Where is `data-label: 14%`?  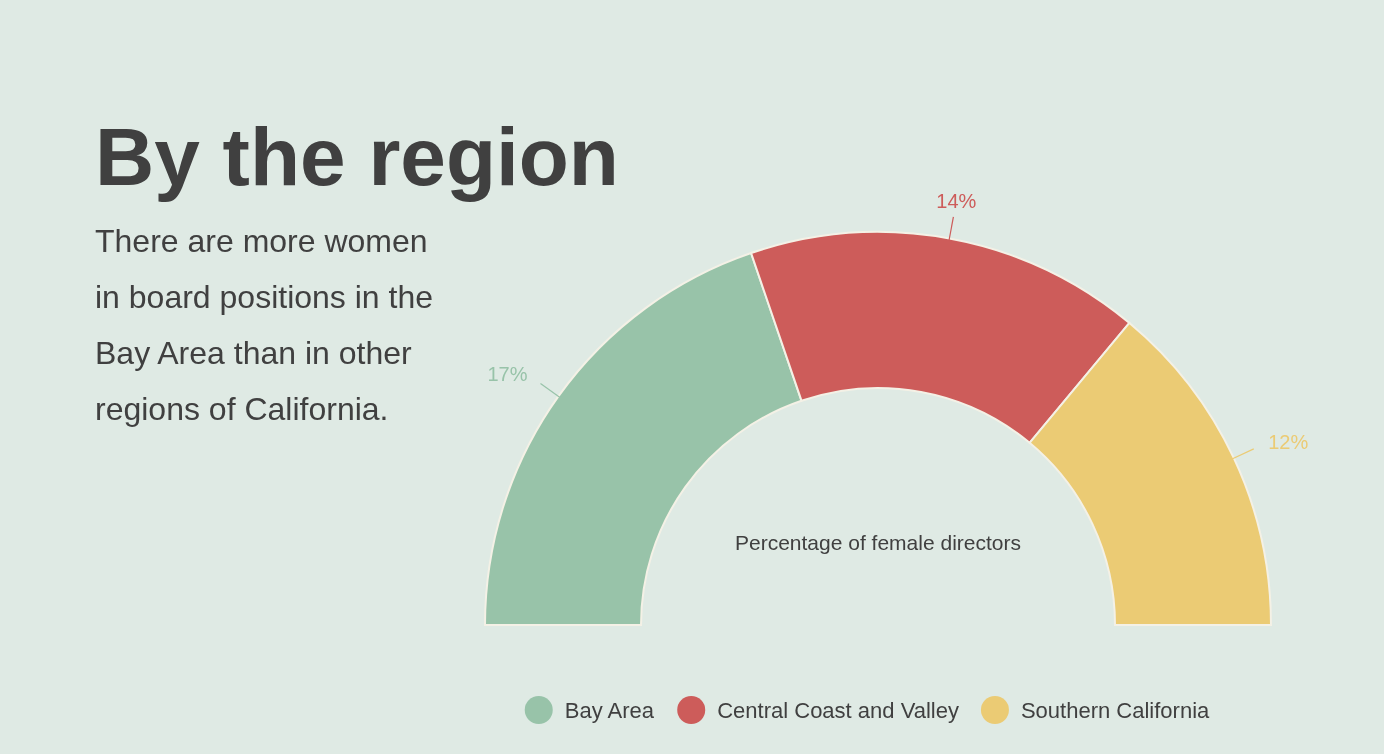
data-label: 14% is located at coordinates (956, 201).